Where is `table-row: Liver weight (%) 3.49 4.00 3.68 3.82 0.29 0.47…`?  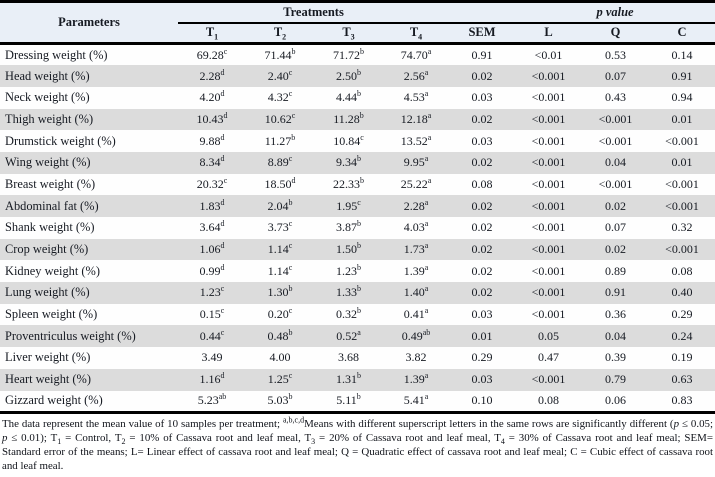 table-row: Liver weight (%) 3.49 4.00 3.68 3.82 0.29 0.47… is located at coordinates (357, 358).